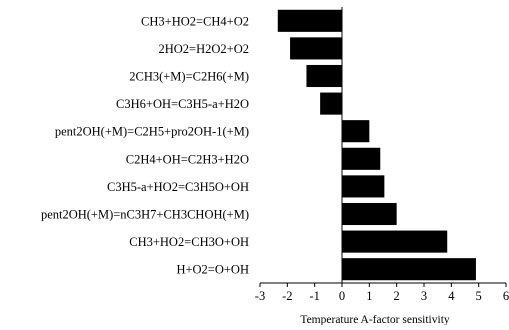  What do you see at coordinates (451, 296) in the screenshot?
I see `x-tick-label-7: 4` at bounding box center [451, 296].